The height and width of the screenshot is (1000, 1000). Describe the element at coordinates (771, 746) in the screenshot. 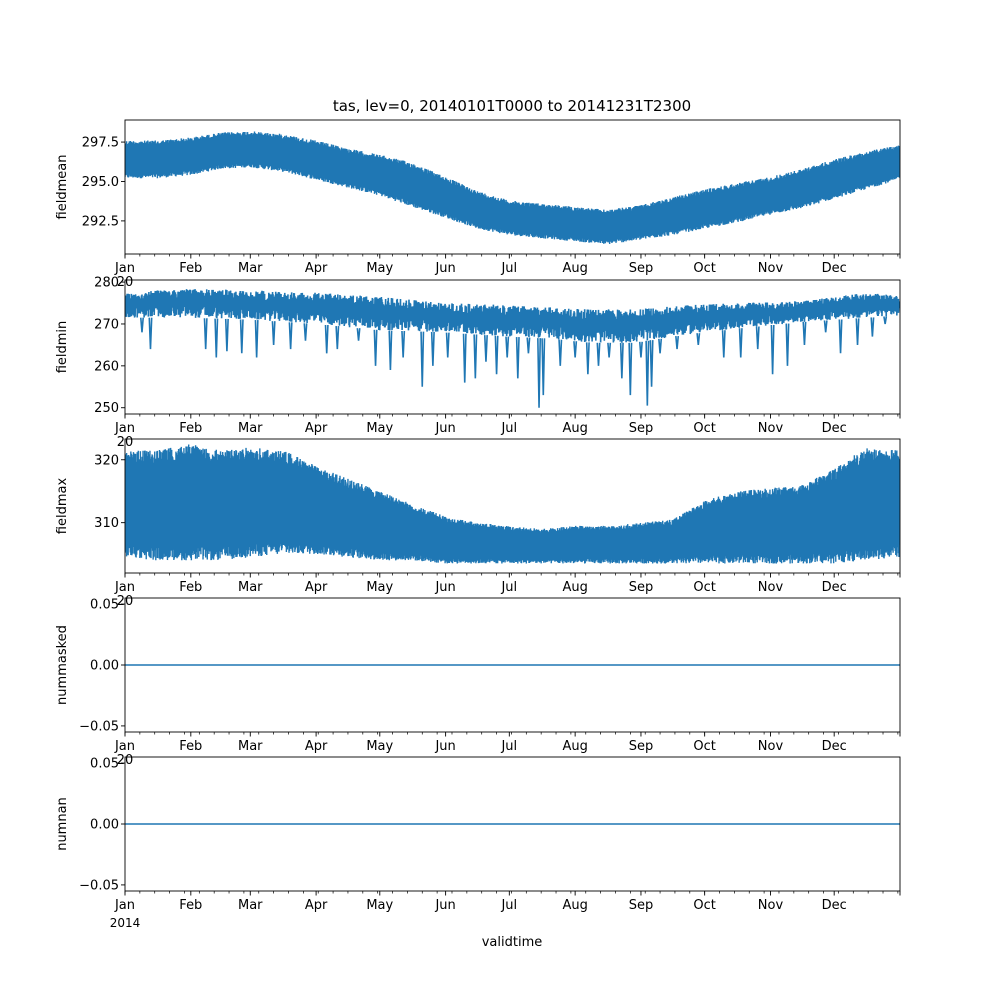

I see `nummasked-xtick-label: Nov` at that location.